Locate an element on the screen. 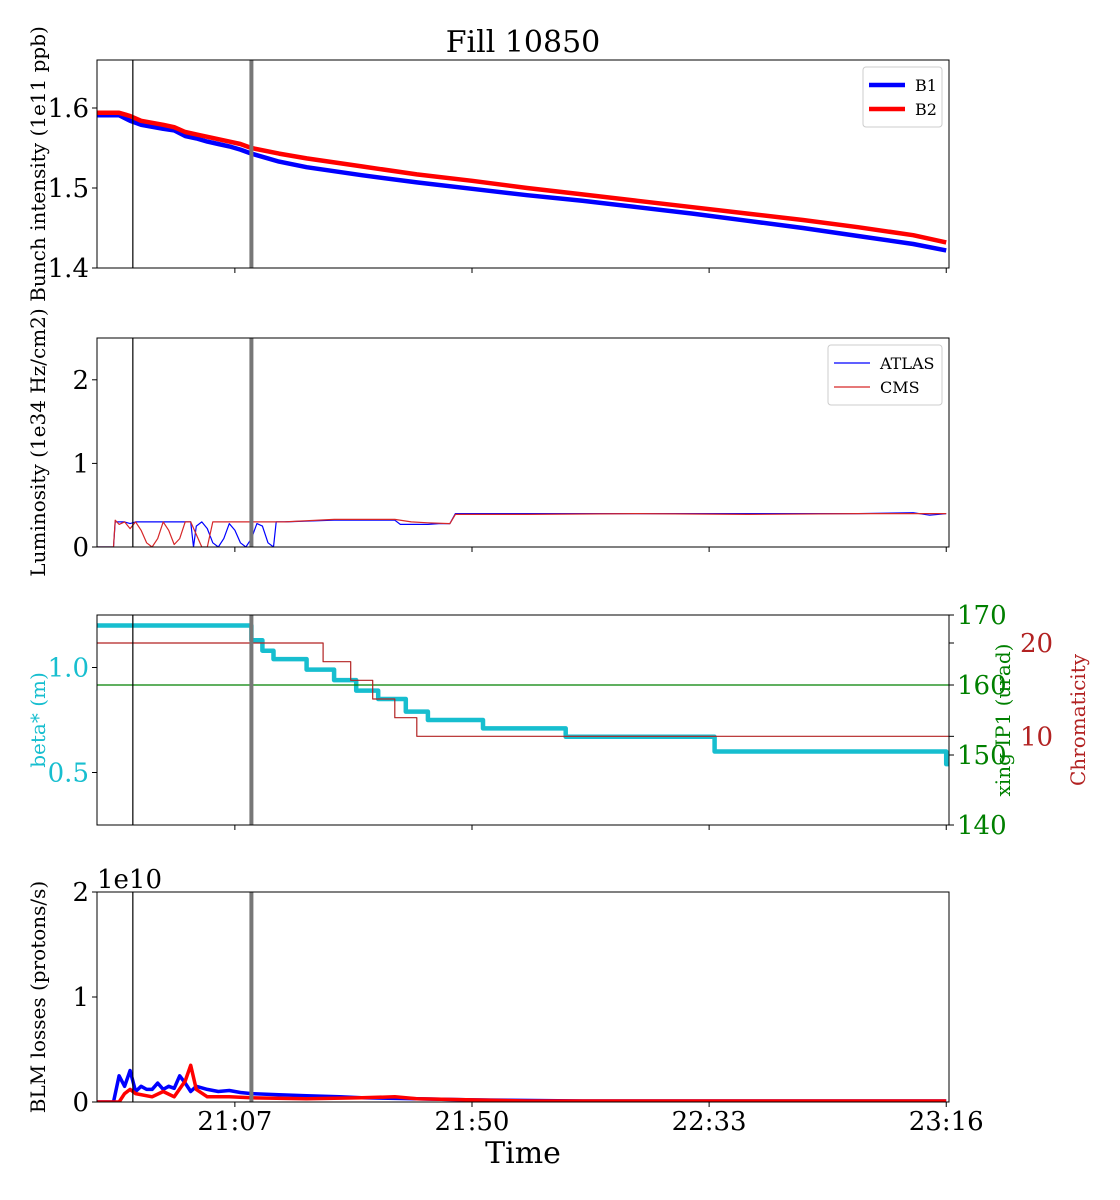 This screenshot has height=1200, width=1120. legend: ATLAS CMS is located at coordinates (885, 375).